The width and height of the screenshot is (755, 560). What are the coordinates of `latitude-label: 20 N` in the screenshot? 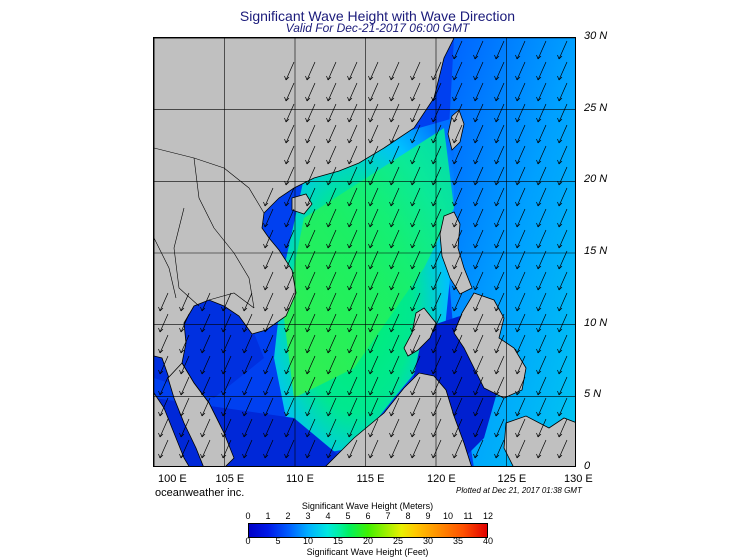 It's located at (596, 179).